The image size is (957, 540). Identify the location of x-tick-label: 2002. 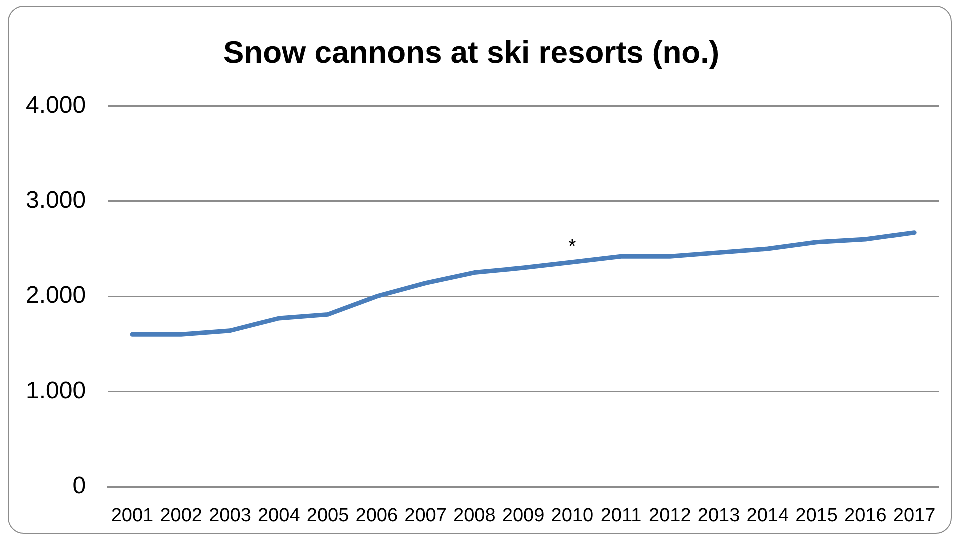
(181, 516).